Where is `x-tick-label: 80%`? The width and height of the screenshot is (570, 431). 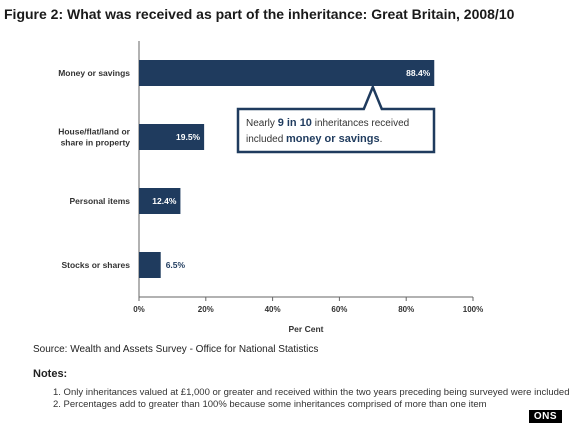 x-tick-label: 80% is located at coordinates (406, 309).